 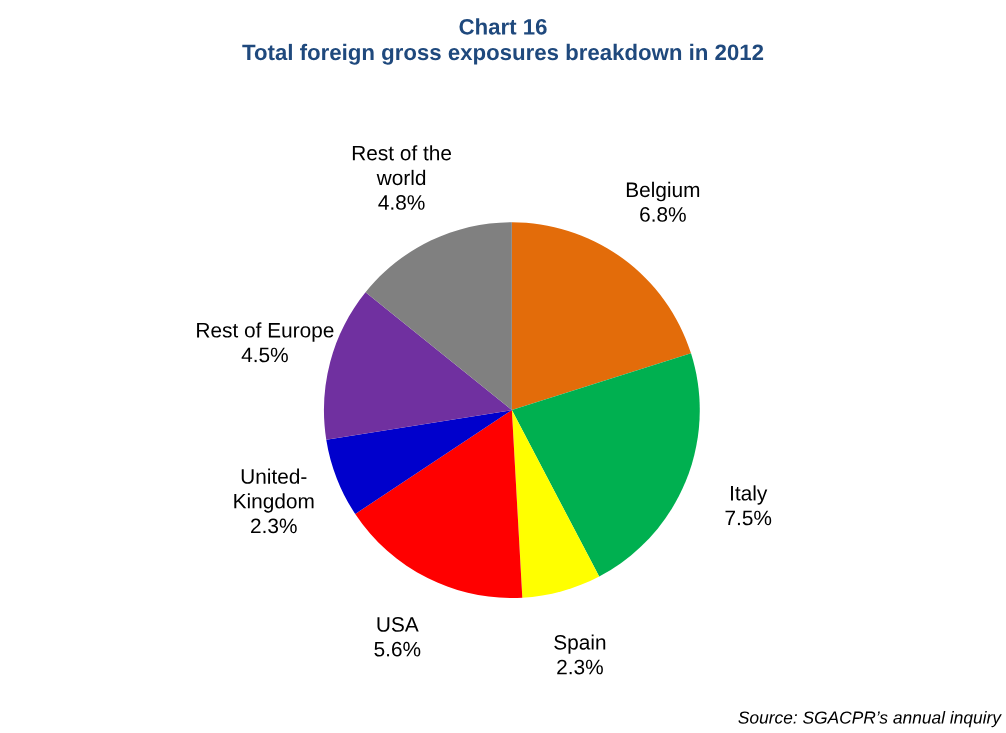 What do you see at coordinates (265, 332) in the screenshot?
I see `slice-label: Rest of Europe` at bounding box center [265, 332].